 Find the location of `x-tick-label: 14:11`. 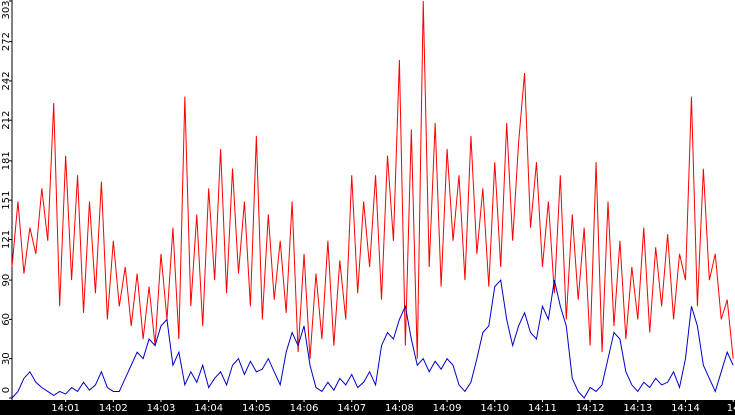

x-tick-label: 14:11 is located at coordinates (542, 408).